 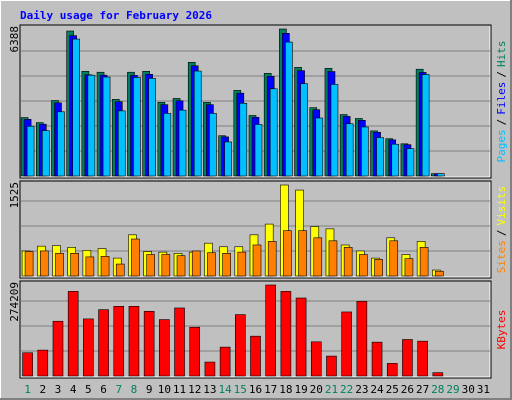 I want to click on x-tick-label: 13, so click(x=209, y=389).